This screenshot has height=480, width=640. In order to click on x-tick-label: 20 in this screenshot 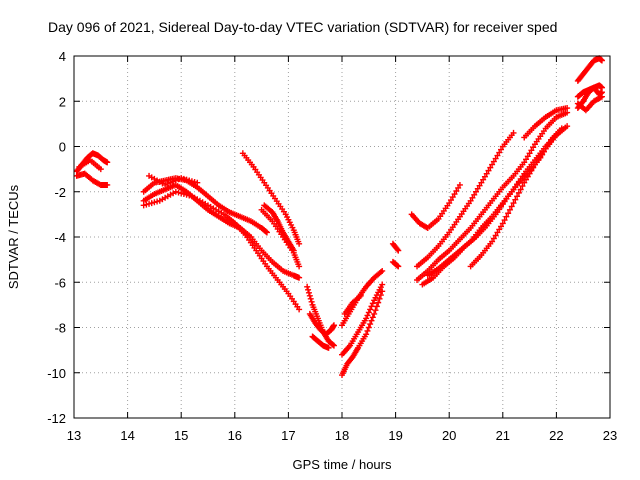, I will do `click(449, 435)`.